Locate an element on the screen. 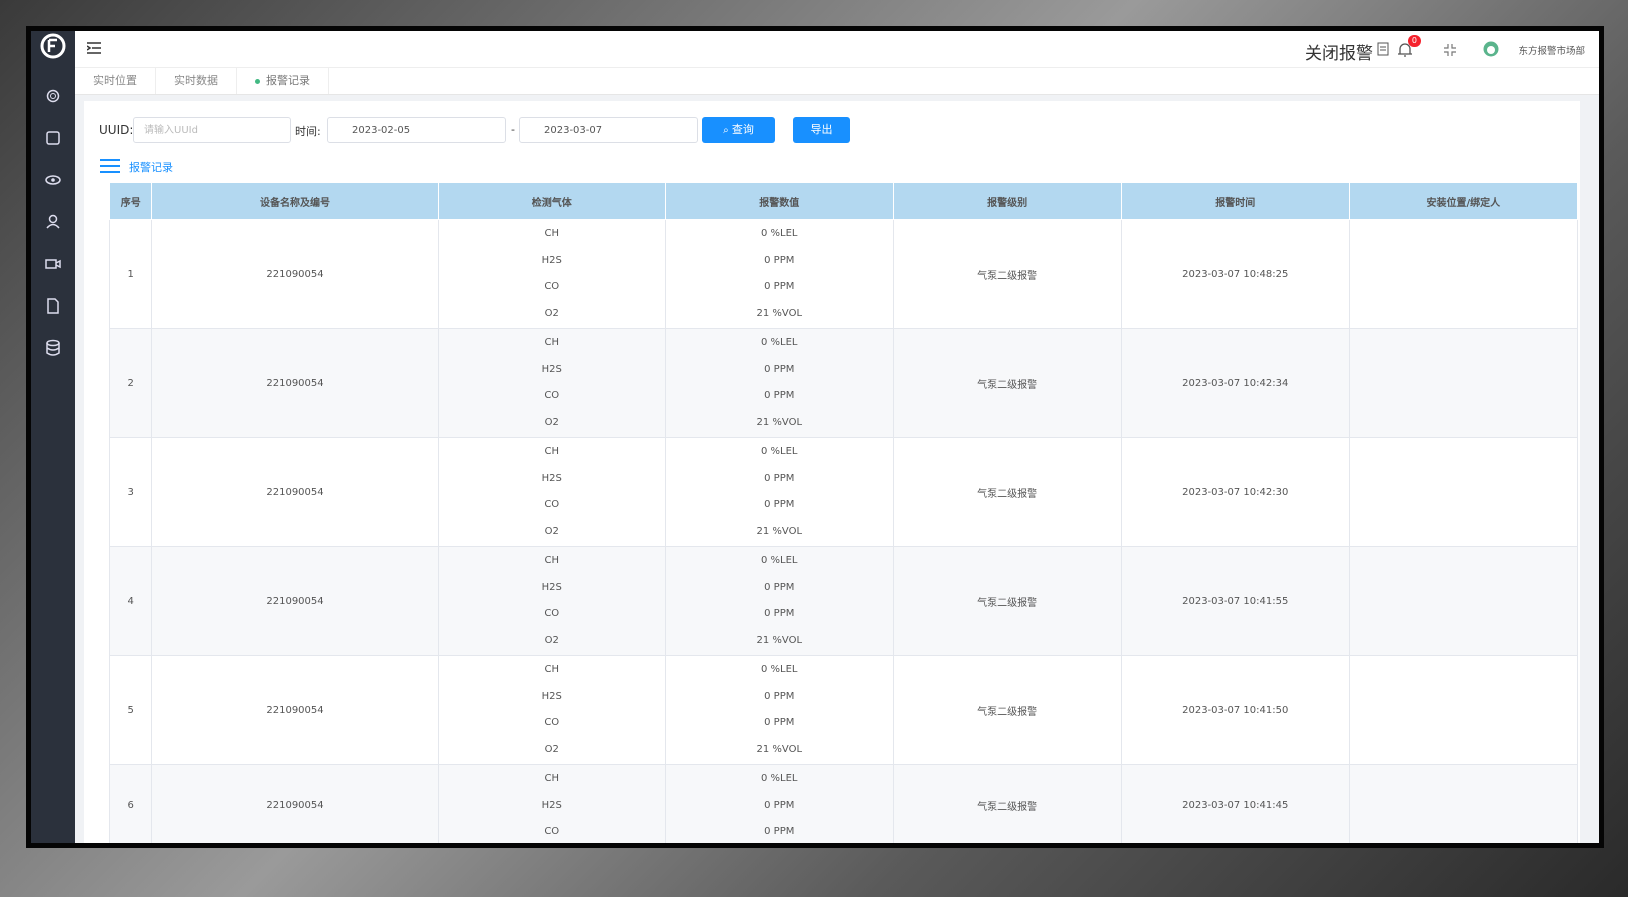 Image resolution: width=1628 pixels, height=897 pixels. doc-icon is located at coordinates (1383, 49).